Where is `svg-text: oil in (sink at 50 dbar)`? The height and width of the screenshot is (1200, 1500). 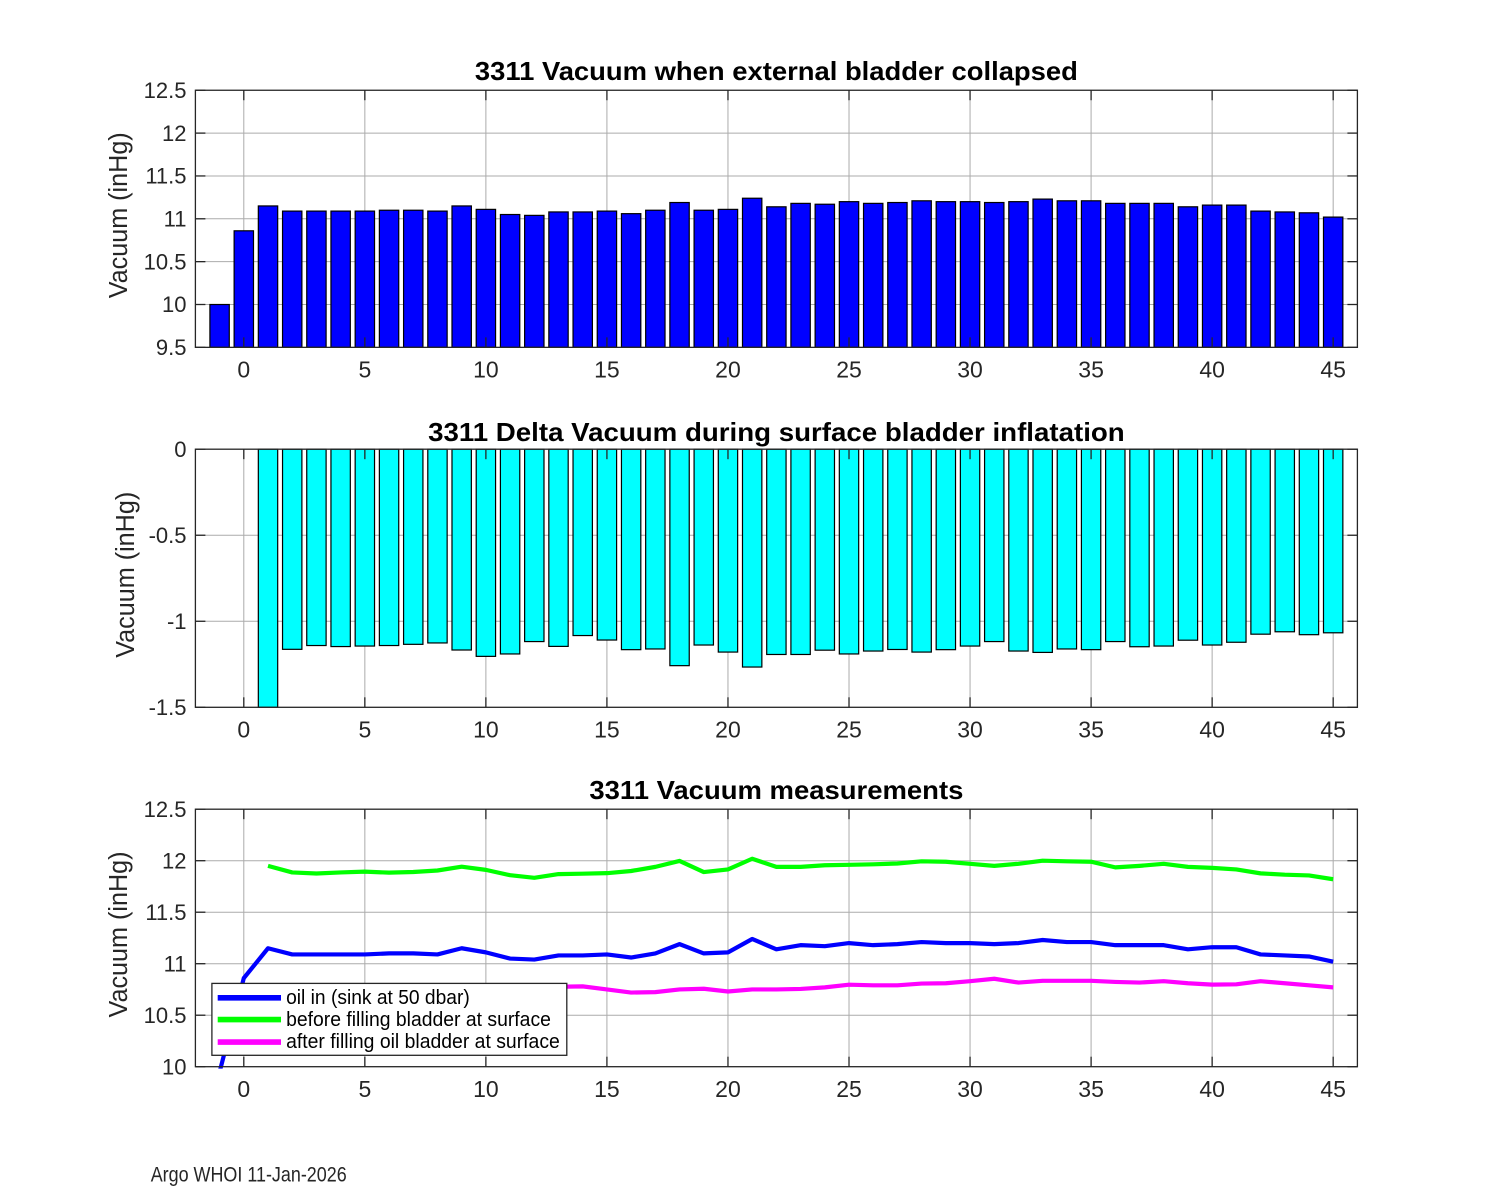
svg-text: oil in (sink at 50 dbar) is located at coordinates (378, 998).